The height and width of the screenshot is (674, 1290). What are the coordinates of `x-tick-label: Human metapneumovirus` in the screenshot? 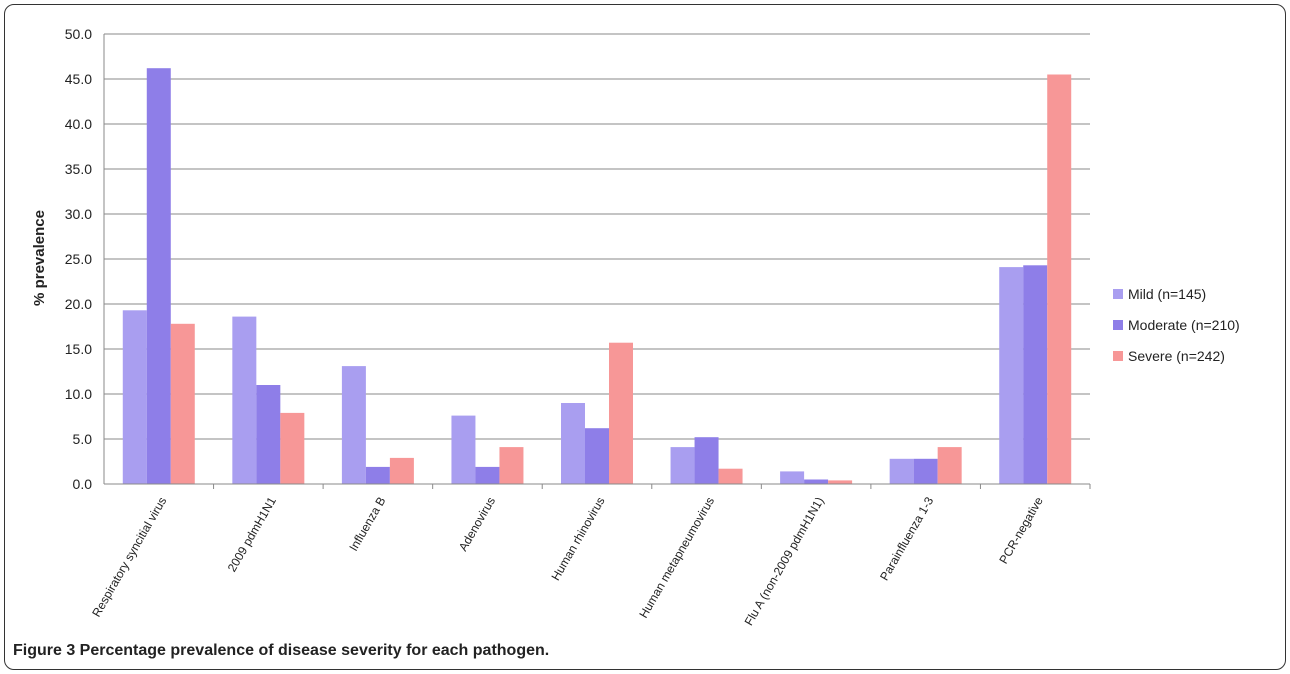 It's located at (676, 558).